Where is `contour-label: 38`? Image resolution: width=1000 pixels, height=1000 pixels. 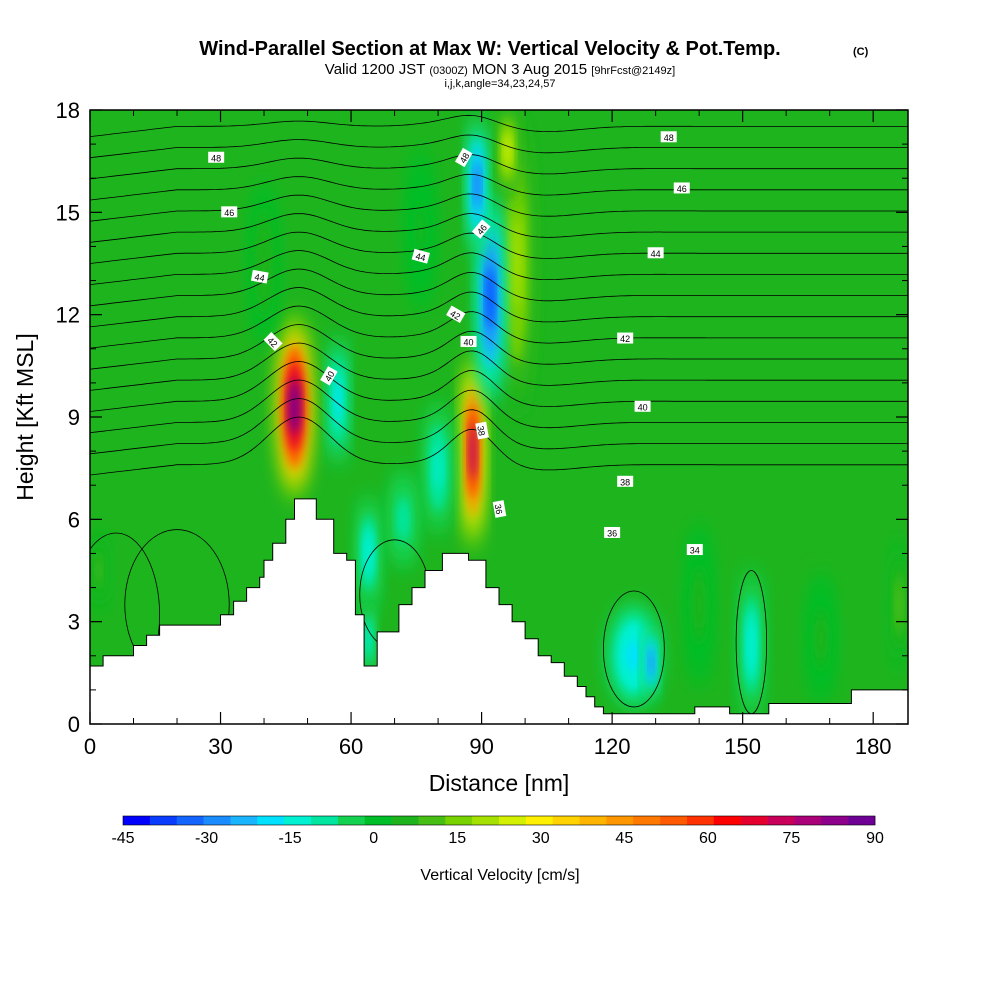 contour-label: 38 is located at coordinates (482, 430).